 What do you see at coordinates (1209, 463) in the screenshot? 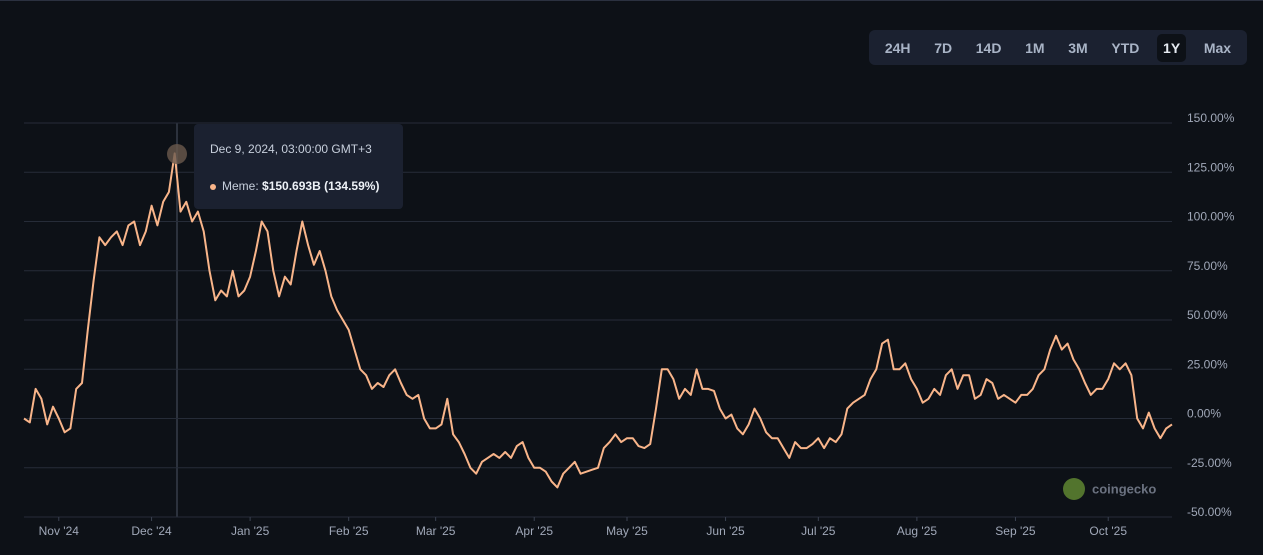
I see `y-tick-label: -25.00%` at bounding box center [1209, 463].